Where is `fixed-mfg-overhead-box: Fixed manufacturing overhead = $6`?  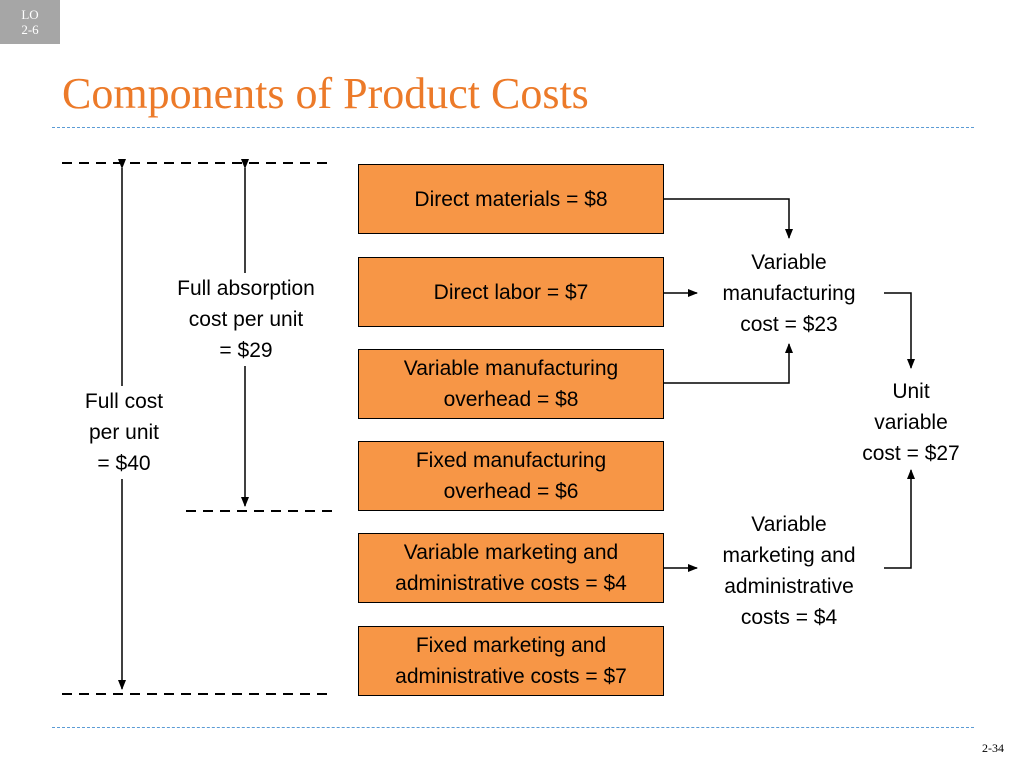 fixed-mfg-overhead-box: Fixed manufacturing overhead = $6 is located at coordinates (511, 476).